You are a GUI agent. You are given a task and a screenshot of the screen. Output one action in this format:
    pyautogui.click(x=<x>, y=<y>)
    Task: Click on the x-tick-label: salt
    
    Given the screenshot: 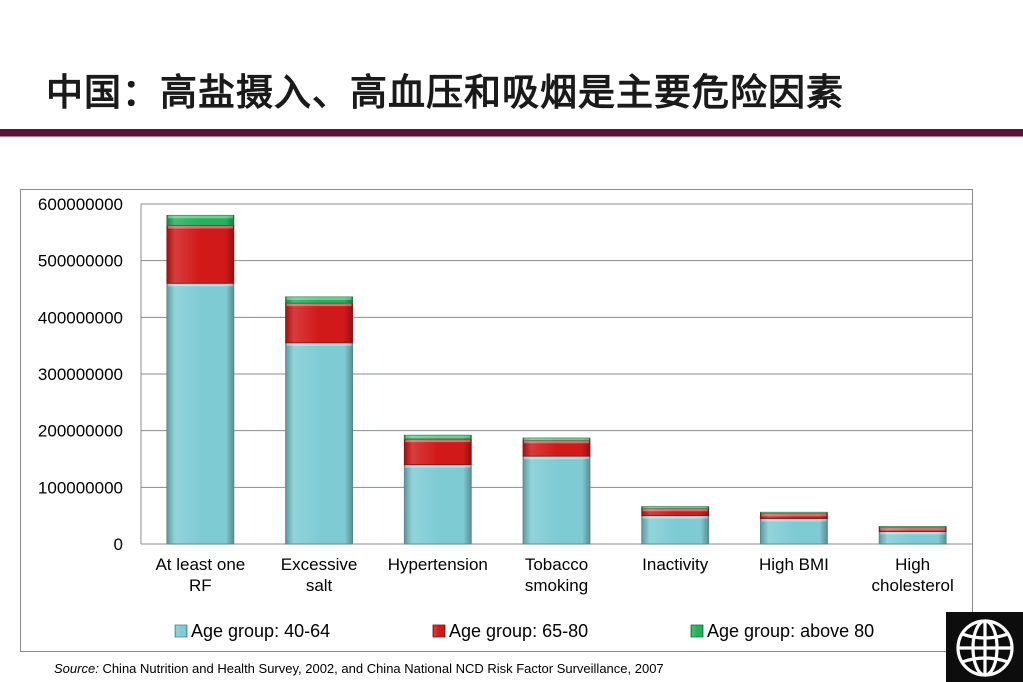 What is the action you would take?
    pyautogui.click(x=319, y=585)
    